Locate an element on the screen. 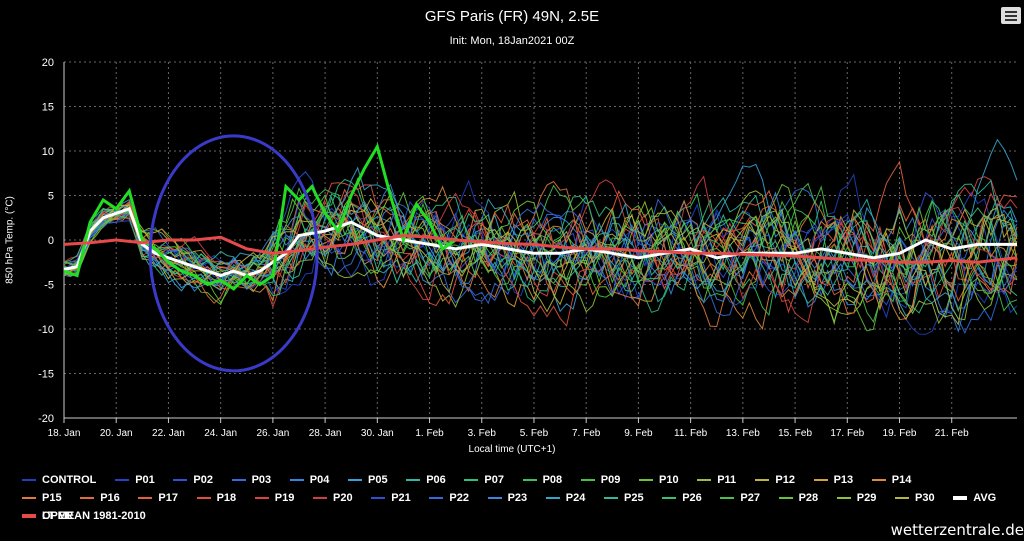 The width and height of the screenshot is (1024, 541). legend-label: P12 is located at coordinates (785, 480).